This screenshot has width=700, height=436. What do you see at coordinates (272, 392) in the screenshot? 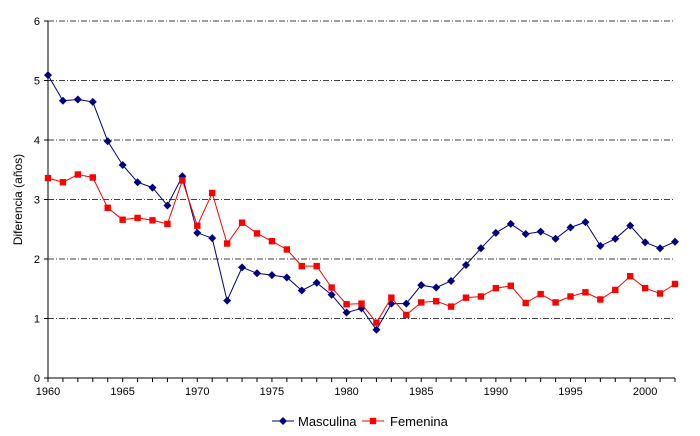
I see `x-tick-label: 1975` at bounding box center [272, 392].